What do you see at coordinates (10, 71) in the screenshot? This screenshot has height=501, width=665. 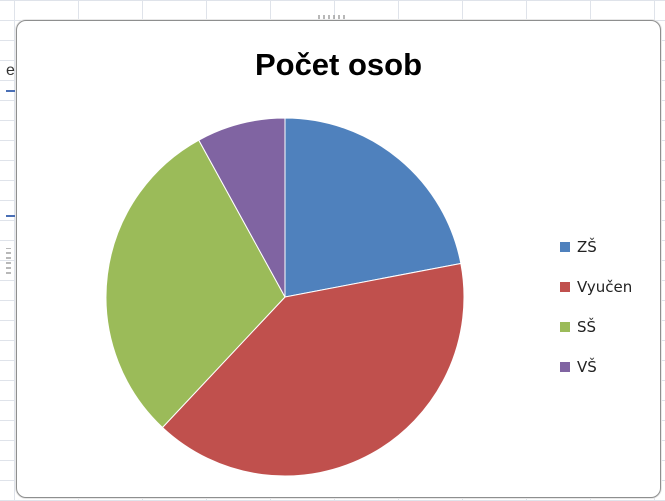 I see `partial-cell-text: e` at bounding box center [10, 71].